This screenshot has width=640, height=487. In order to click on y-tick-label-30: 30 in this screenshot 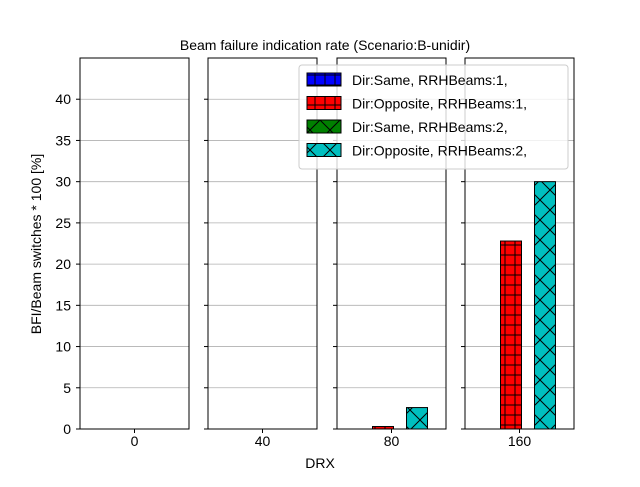, I will do `click(63, 182)`.